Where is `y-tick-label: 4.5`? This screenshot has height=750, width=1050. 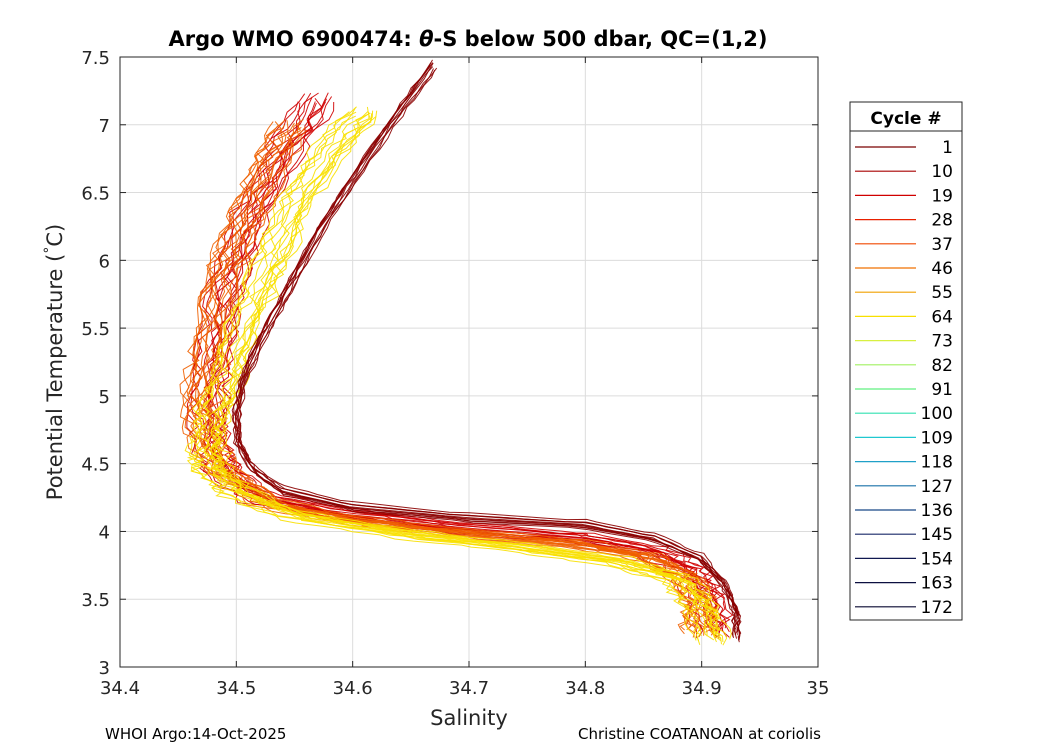 y-tick-label: 4.5 is located at coordinates (95, 465).